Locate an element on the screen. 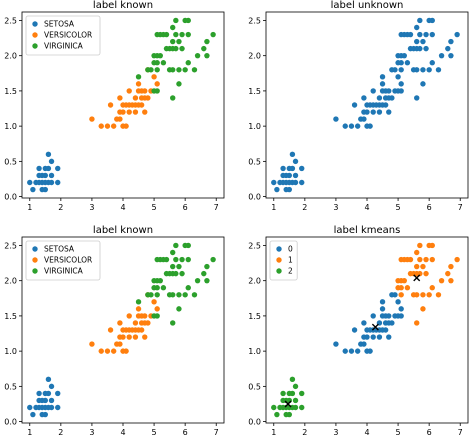  legend-label: 2 is located at coordinates (290, 271).